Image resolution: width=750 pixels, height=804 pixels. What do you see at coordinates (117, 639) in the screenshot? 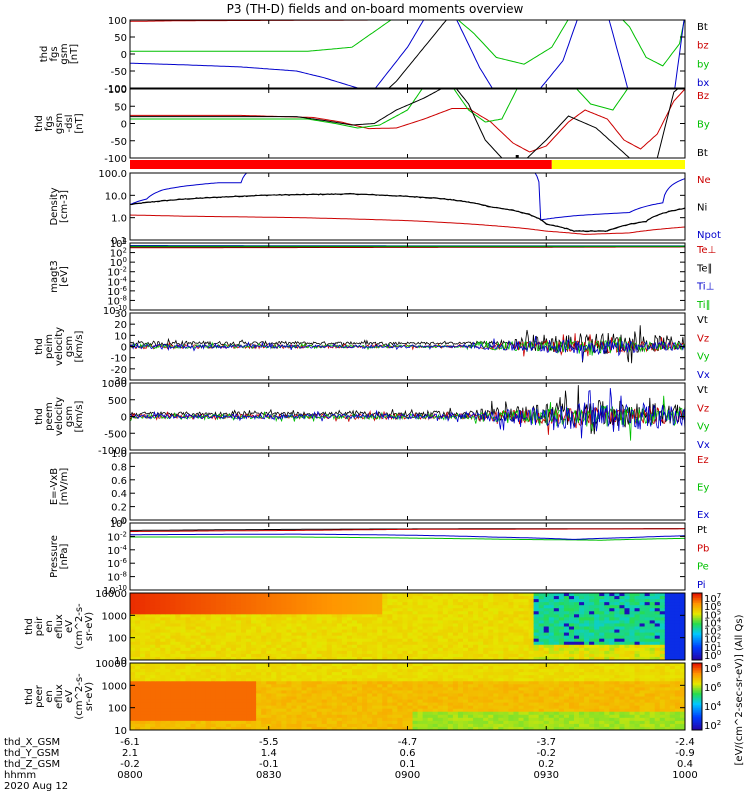
I see `panel-peir-eflux-ytick-label: 100` at bounding box center [117, 639].